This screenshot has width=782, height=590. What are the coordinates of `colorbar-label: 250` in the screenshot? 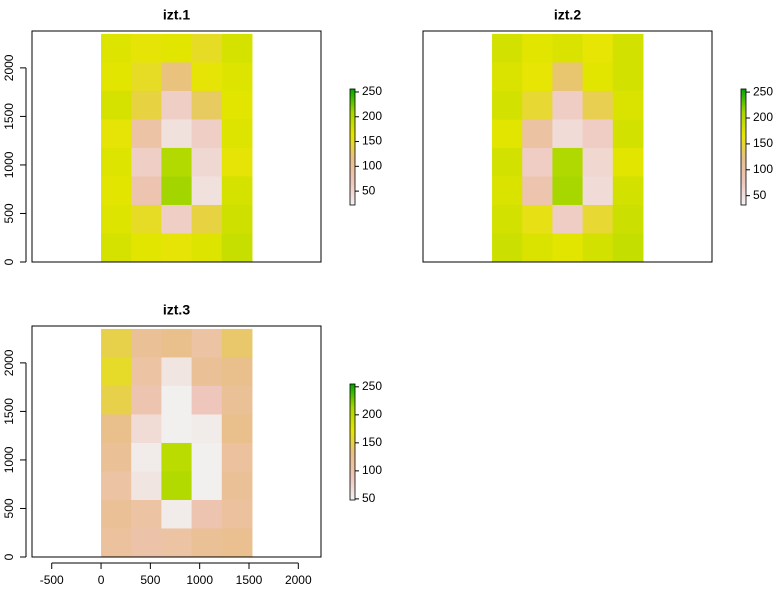 It's located at (763, 91).